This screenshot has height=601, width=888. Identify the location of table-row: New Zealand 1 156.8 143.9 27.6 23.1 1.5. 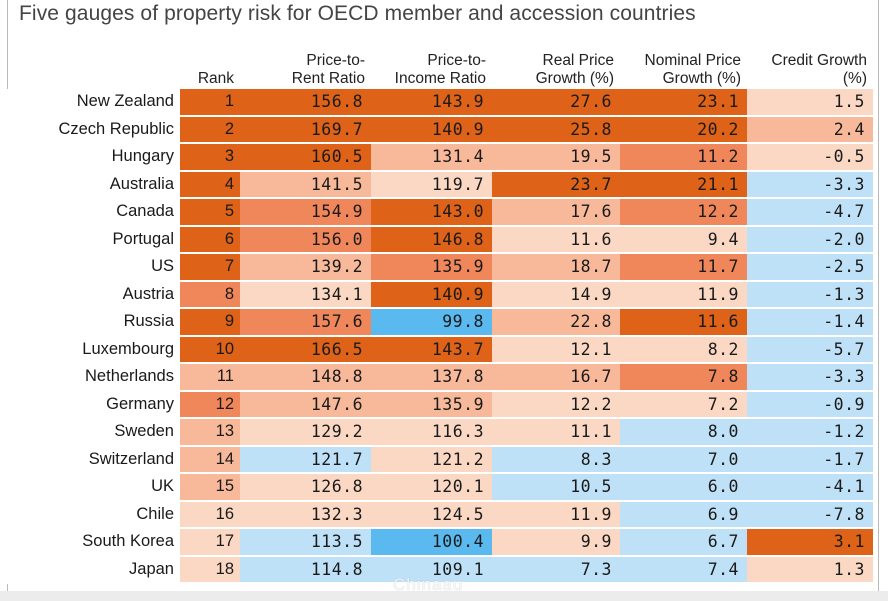
(436, 103).